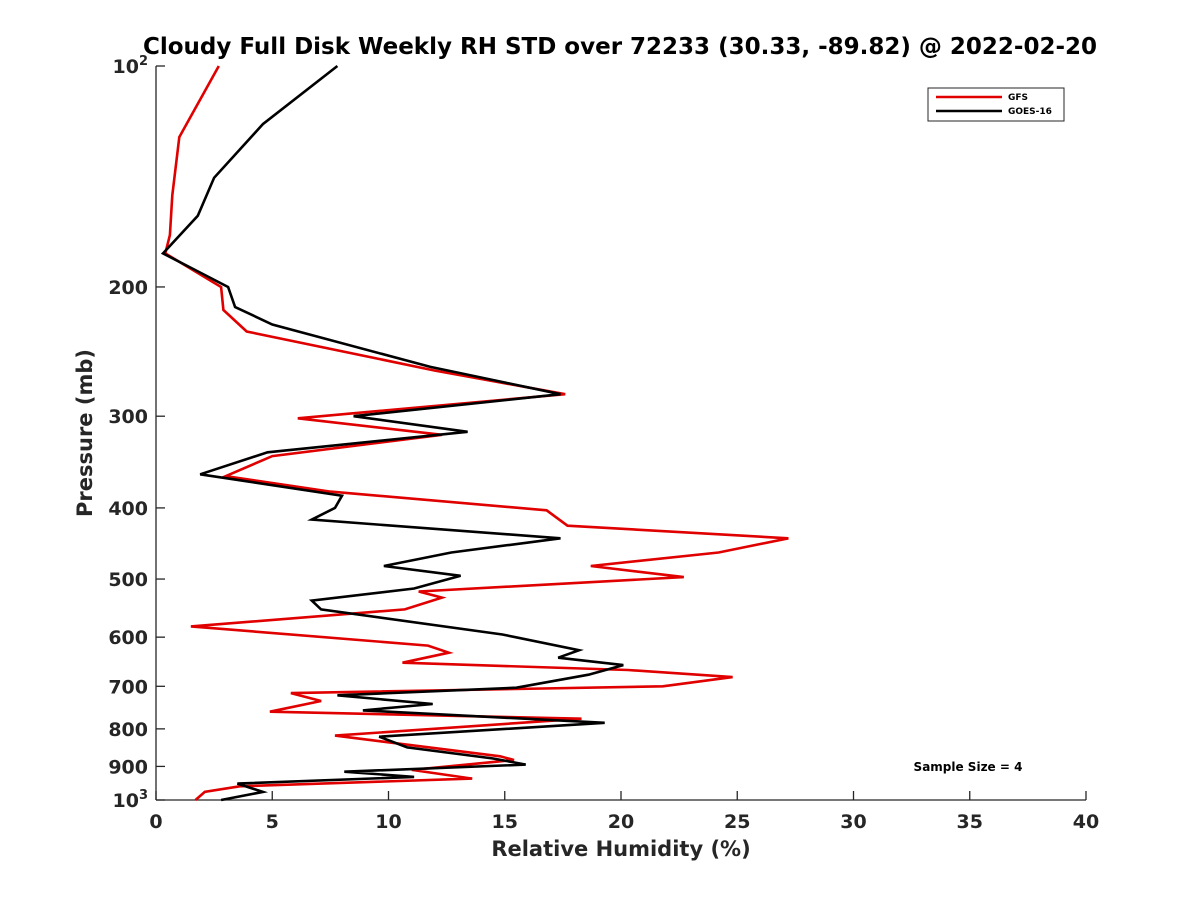  I want to click on x-tick-label: 5, so click(272, 822).